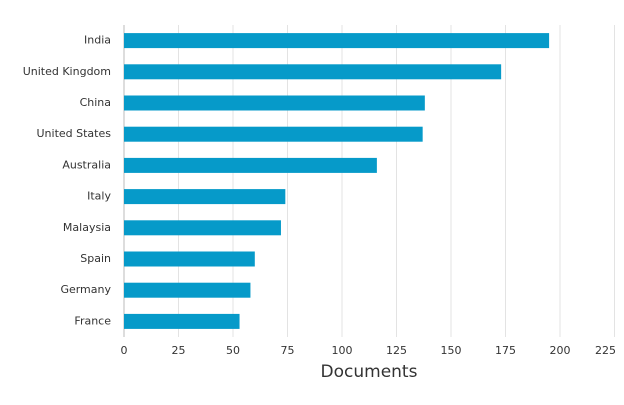 The height and width of the screenshot is (405, 624). Describe the element at coordinates (74, 133) in the screenshot. I see `y-tick-label: United States` at that location.